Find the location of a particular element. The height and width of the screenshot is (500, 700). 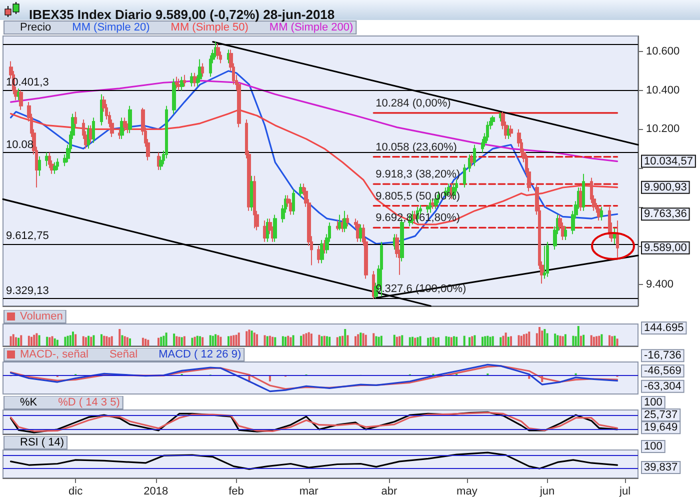

y-tick-label: 9.400 is located at coordinates (660, 284).